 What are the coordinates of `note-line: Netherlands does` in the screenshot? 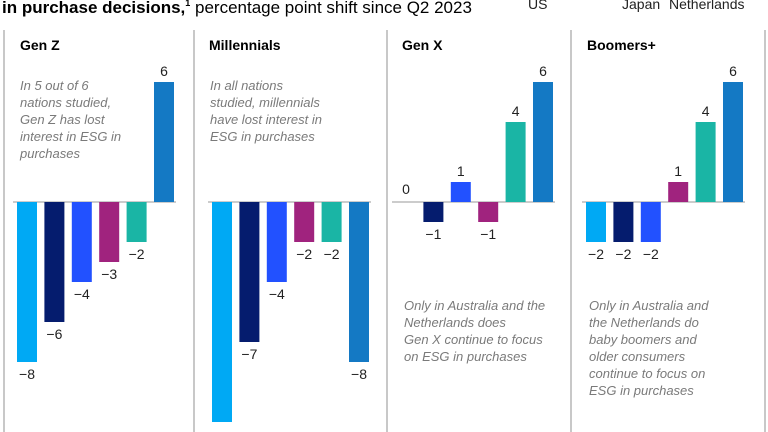 It's located at (455, 322).